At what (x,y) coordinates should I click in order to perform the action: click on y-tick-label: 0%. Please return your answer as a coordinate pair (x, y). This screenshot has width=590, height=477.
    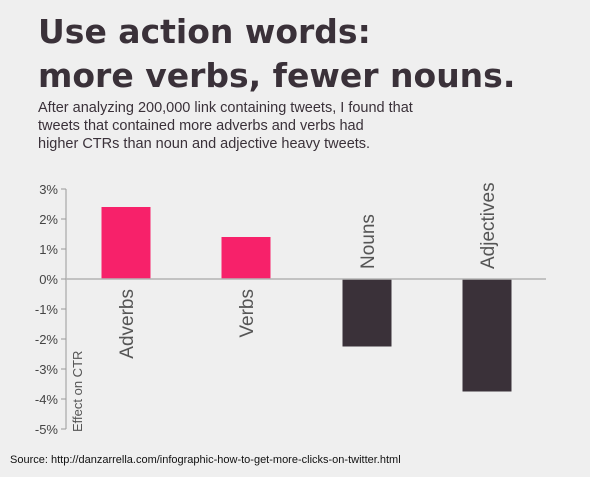
    Looking at the image, I should click on (48, 279).